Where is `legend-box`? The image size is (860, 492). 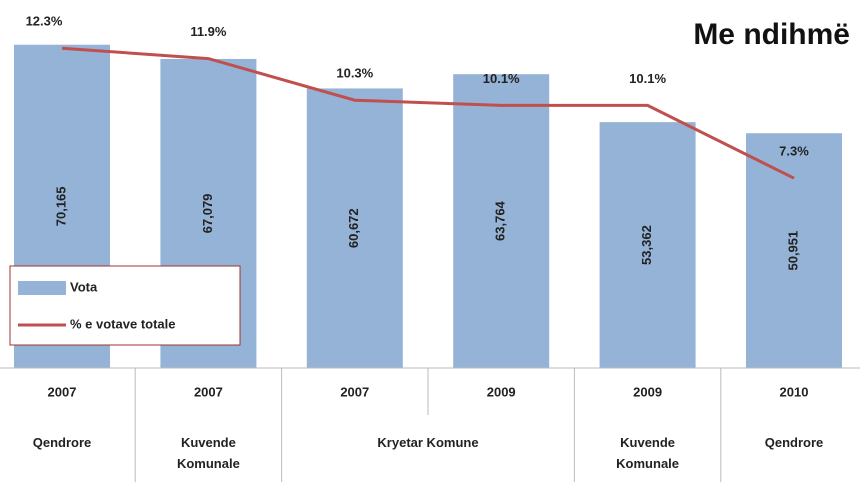
legend-box is located at coordinates (125, 305).